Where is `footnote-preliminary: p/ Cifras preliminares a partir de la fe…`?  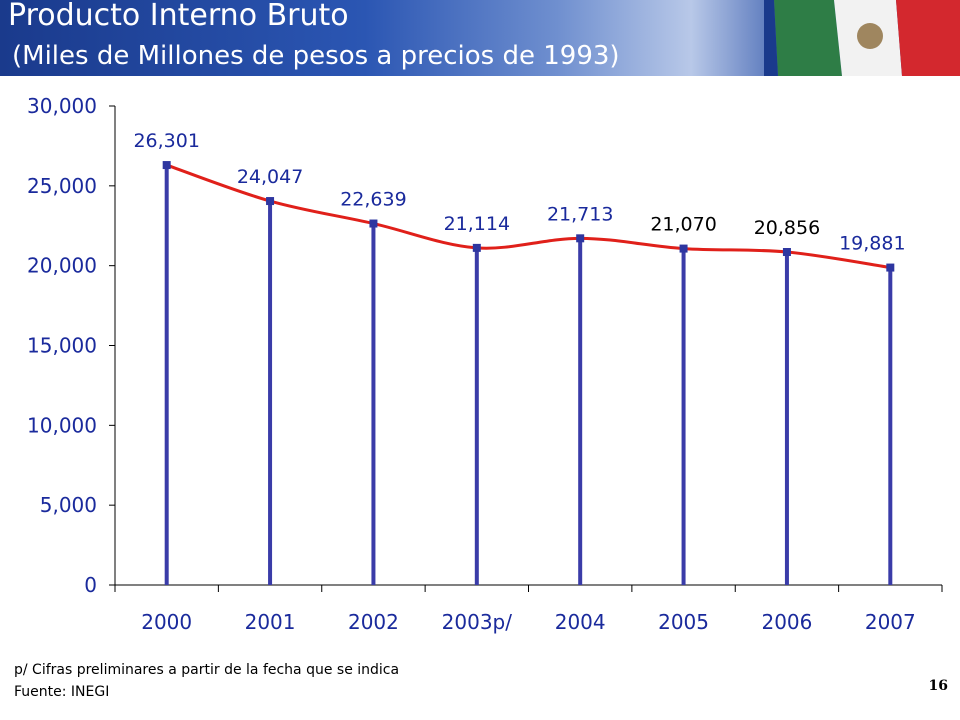 footnote-preliminary: p/ Cifras preliminares a partir de la fe… is located at coordinates (207, 670).